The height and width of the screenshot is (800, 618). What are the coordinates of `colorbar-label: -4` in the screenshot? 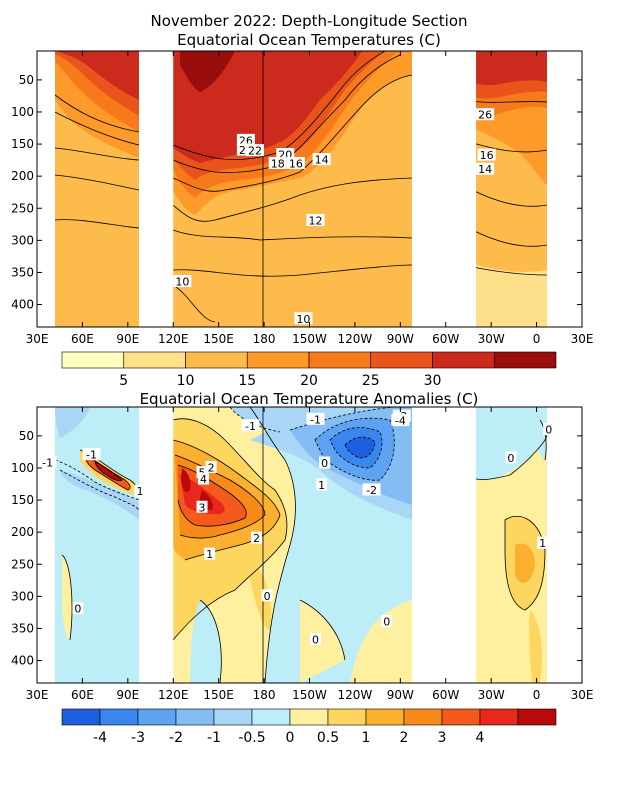 It's located at (100, 738).